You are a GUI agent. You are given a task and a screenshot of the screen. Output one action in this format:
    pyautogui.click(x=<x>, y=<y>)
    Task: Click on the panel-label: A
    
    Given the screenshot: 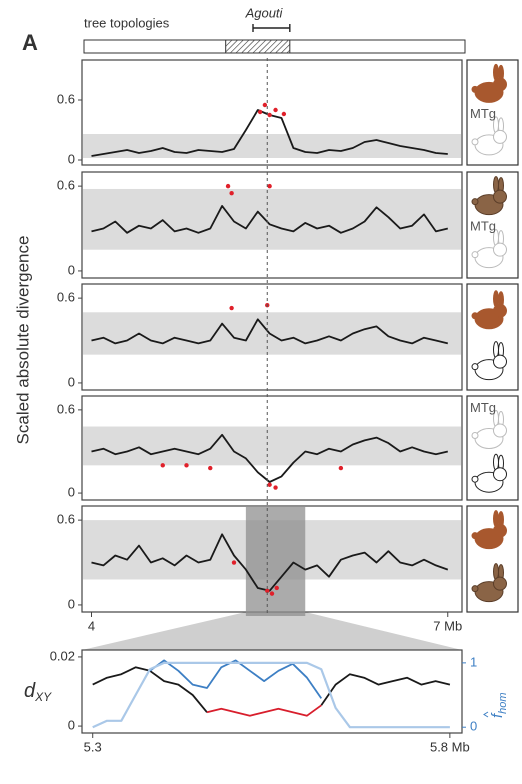 What is the action you would take?
    pyautogui.click(x=30, y=42)
    